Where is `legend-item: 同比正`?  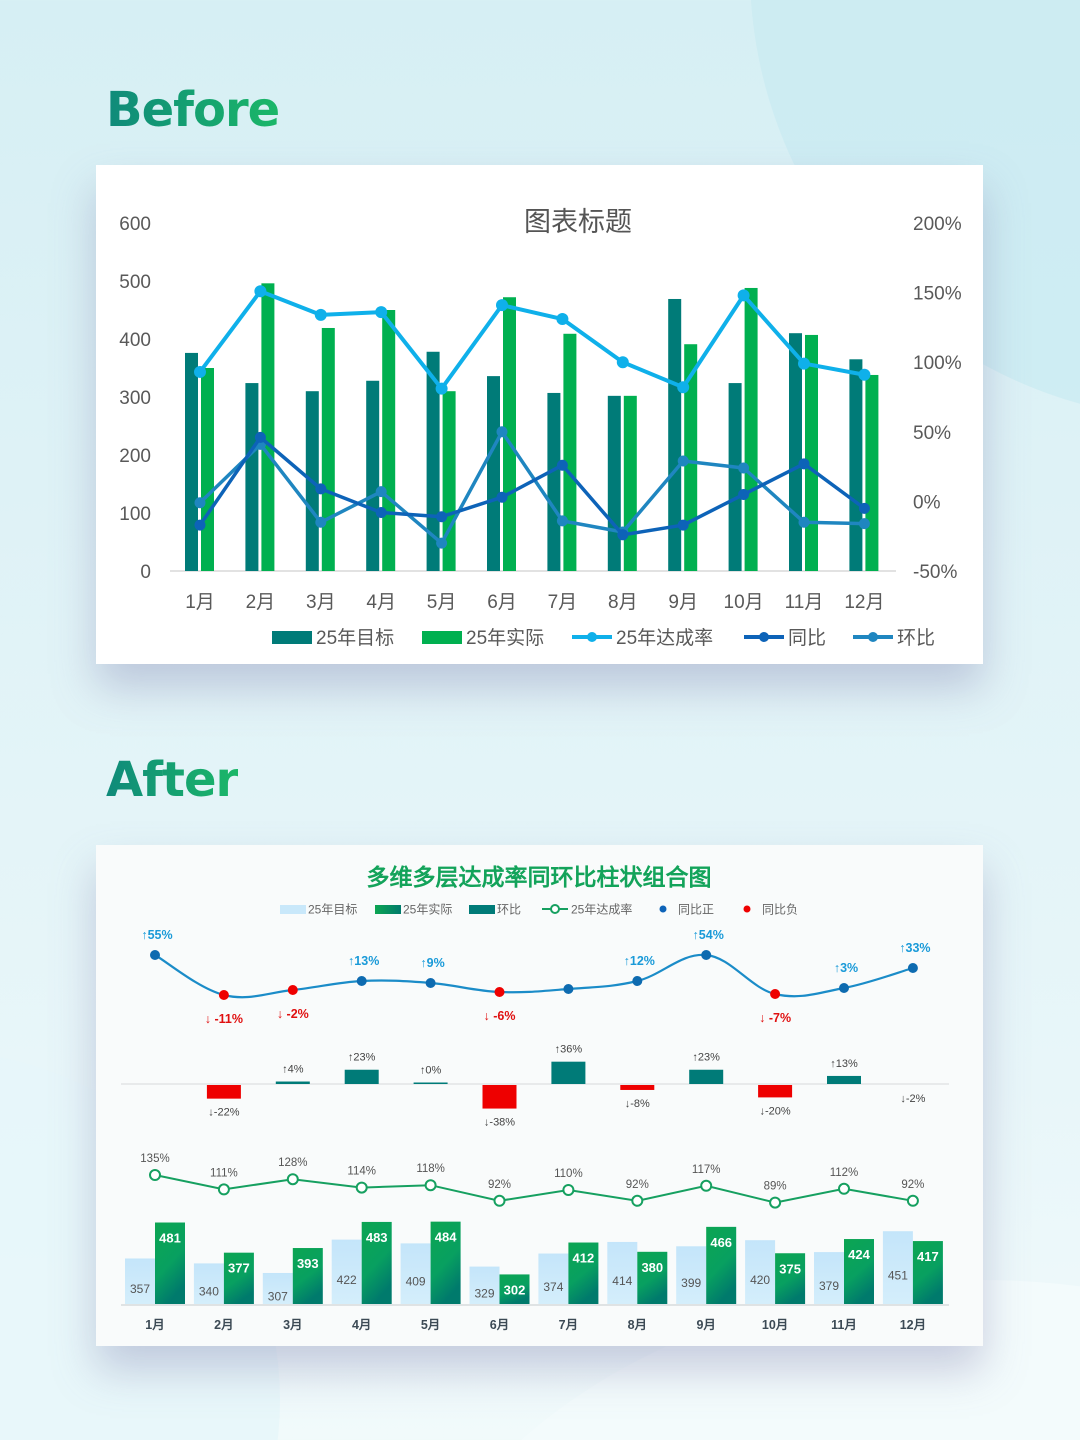
legend-item: 同比正 is located at coordinates (686, 910).